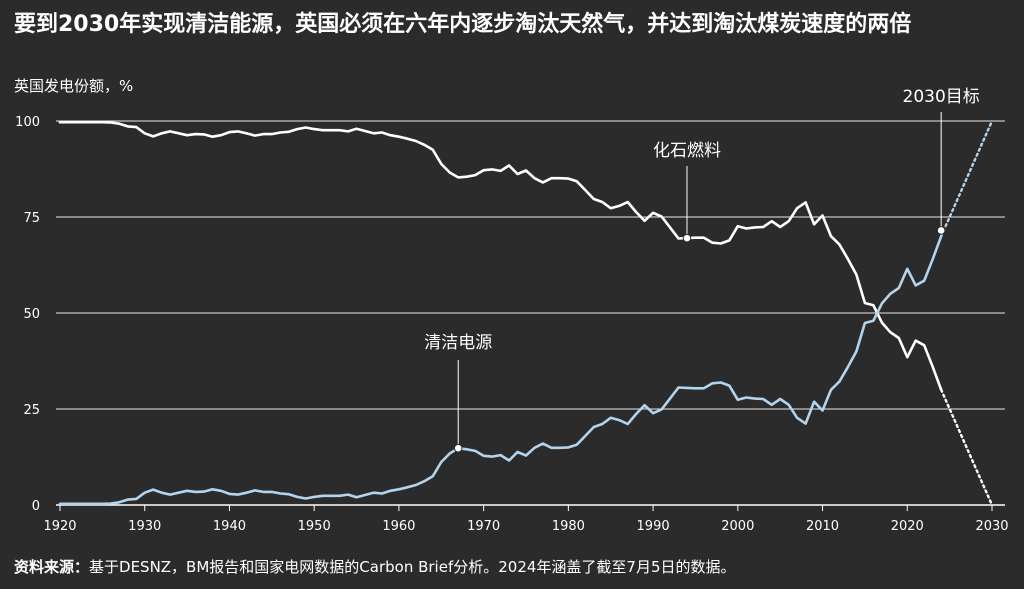 Image resolution: width=1024 pixels, height=589 pixels. What do you see at coordinates (907, 526) in the screenshot?
I see `x-tick-label: 2020` at bounding box center [907, 526].